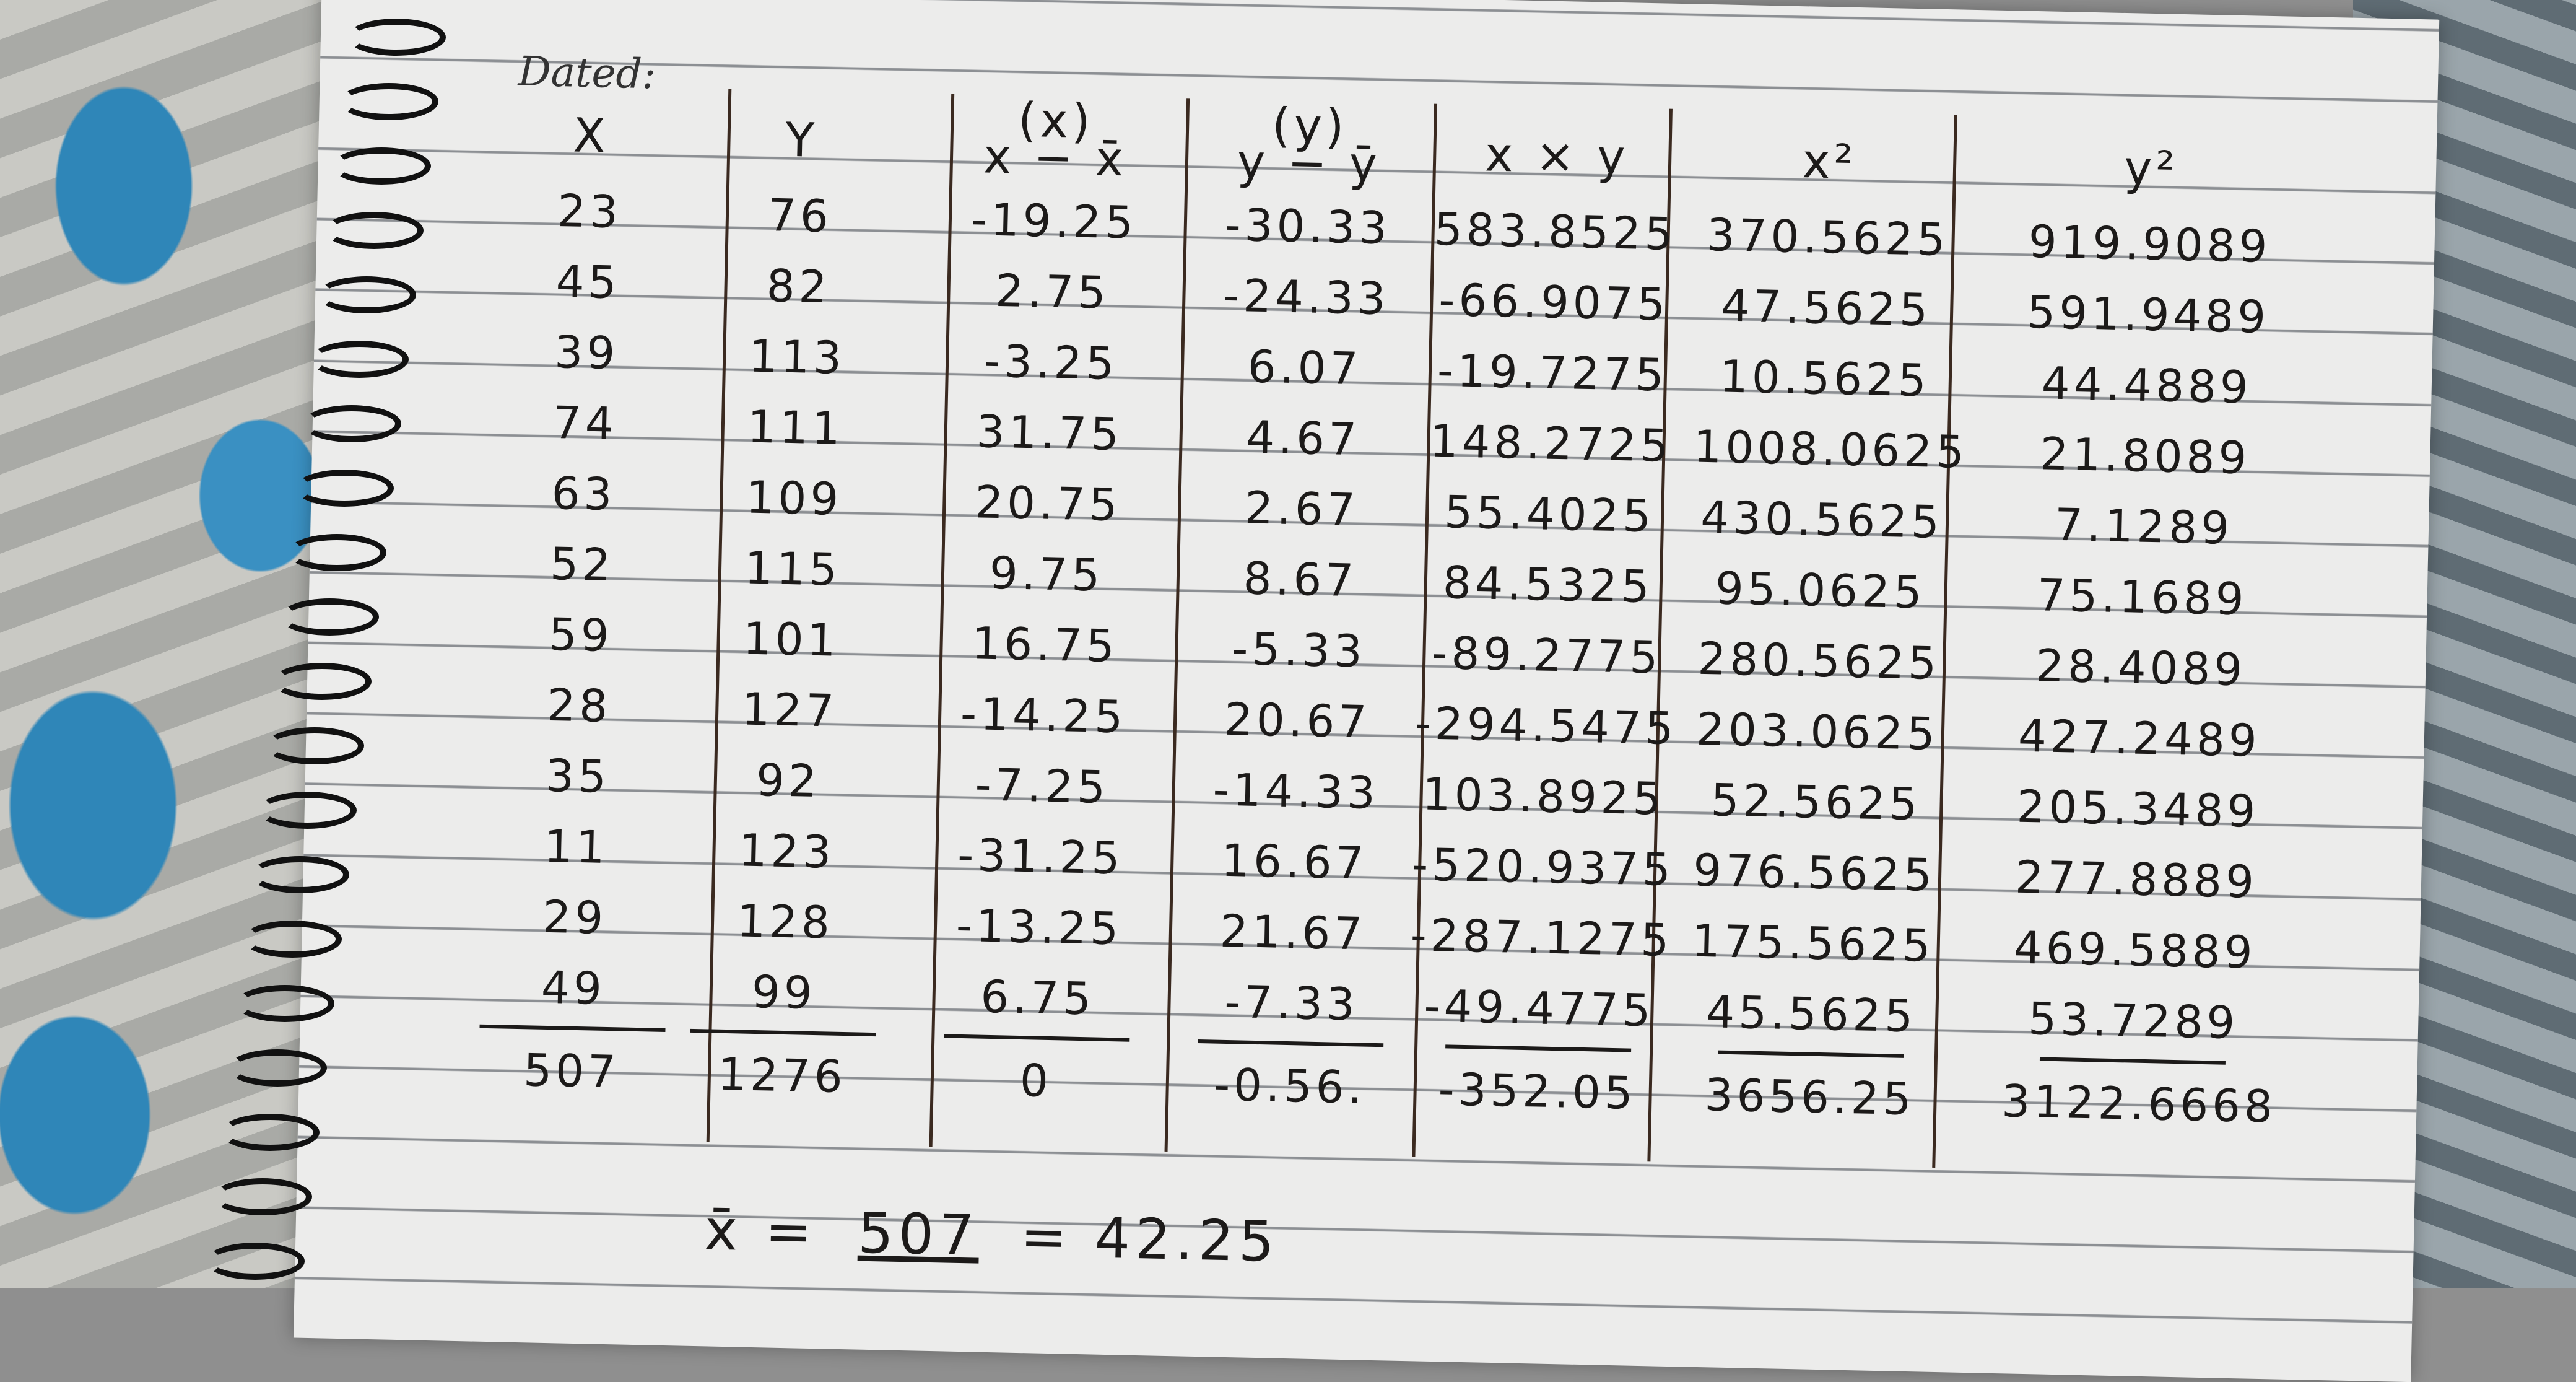 Image resolution: width=2576 pixels, height=1382 pixels. Describe the element at coordinates (785, 921) in the screenshot. I see `cell-y: 128` at that location.